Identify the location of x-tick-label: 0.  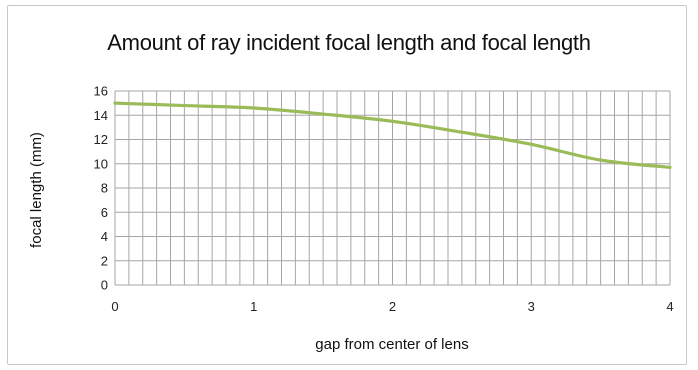
(114, 306).